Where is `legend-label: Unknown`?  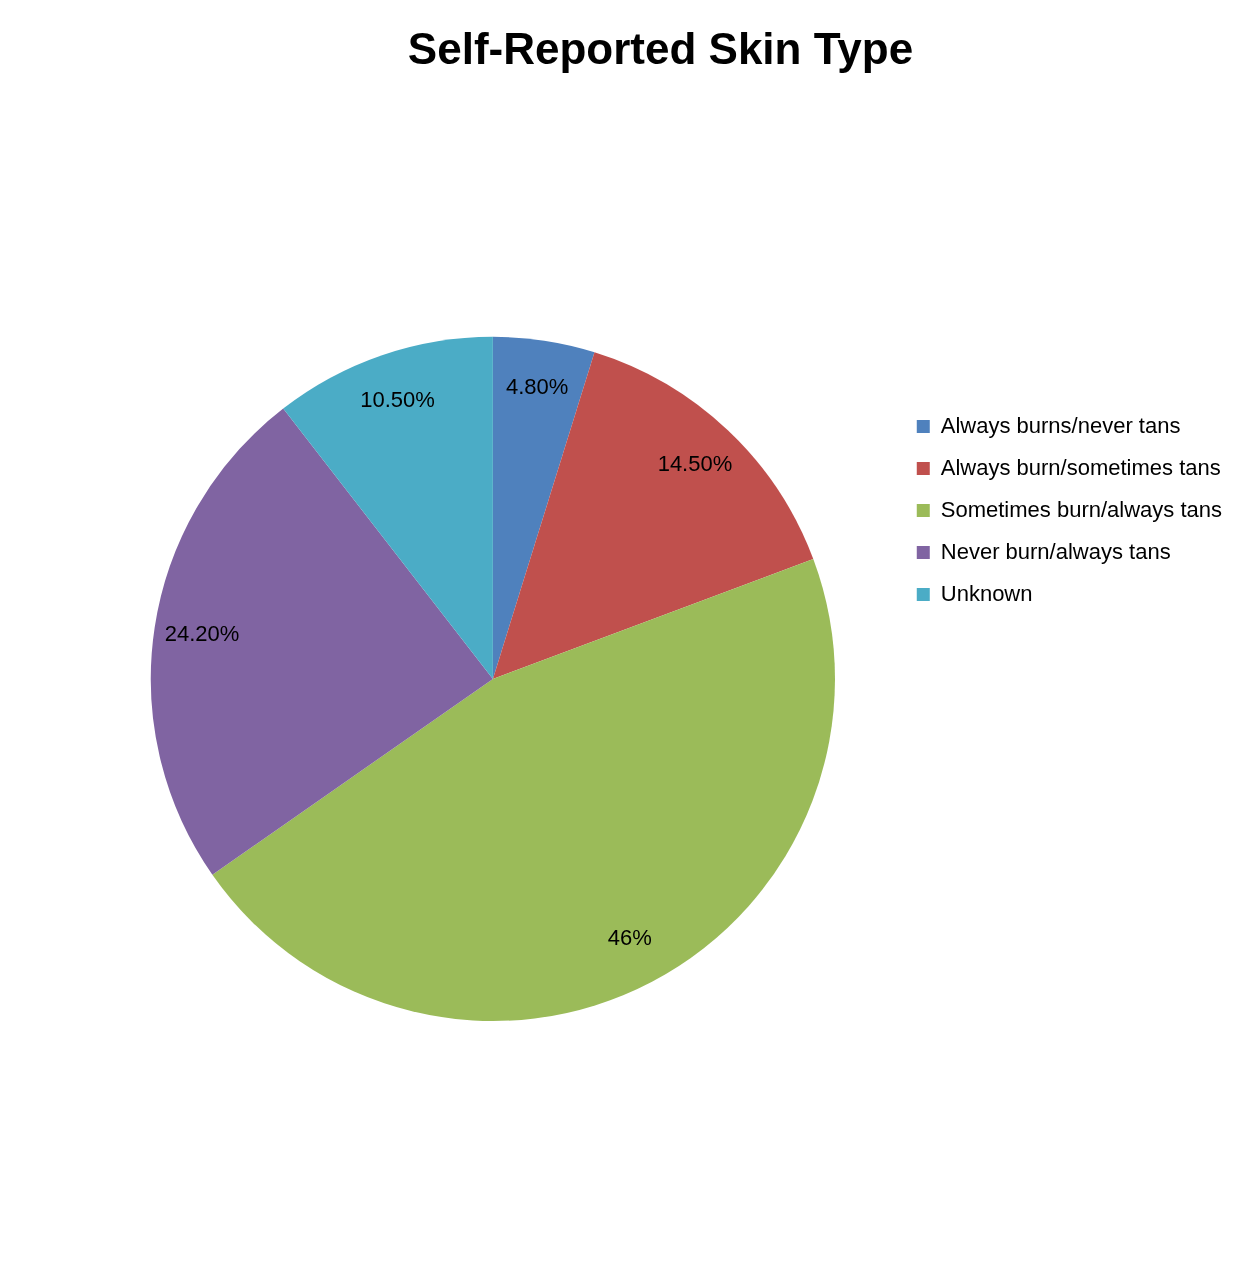 legend-label: Unknown is located at coordinates (986, 593).